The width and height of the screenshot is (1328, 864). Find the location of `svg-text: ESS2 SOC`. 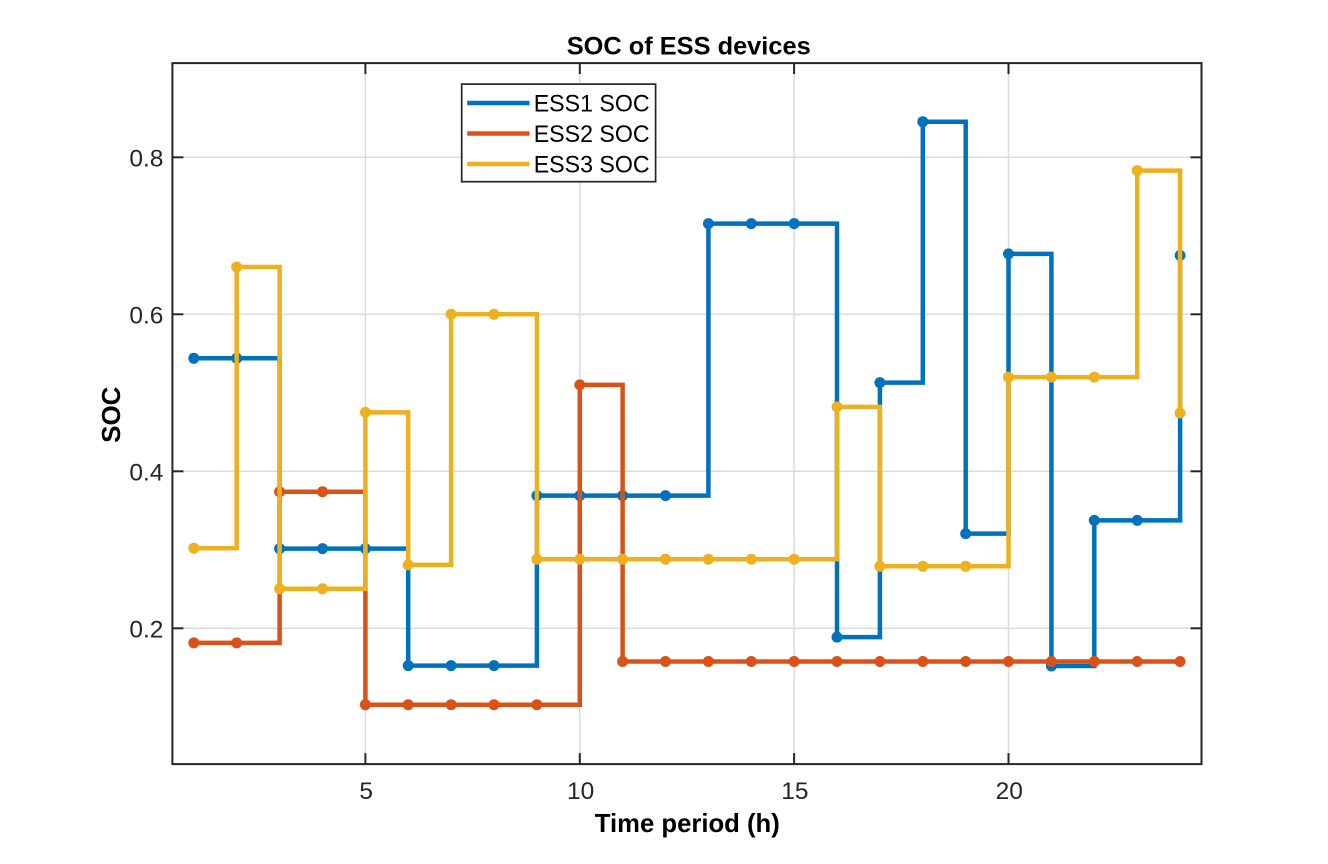

svg-text: ESS2 SOC is located at coordinates (592, 134).